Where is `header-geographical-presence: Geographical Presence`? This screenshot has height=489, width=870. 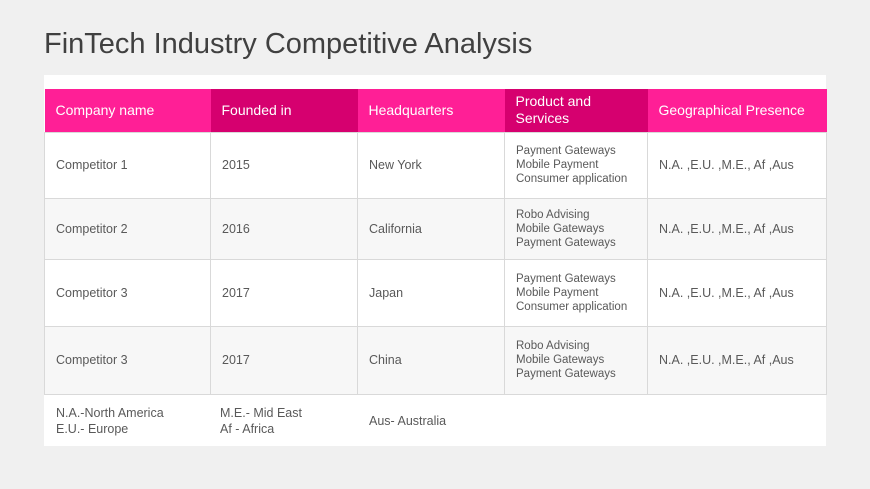
header-geographical-presence: Geographical Presence is located at coordinates (737, 110).